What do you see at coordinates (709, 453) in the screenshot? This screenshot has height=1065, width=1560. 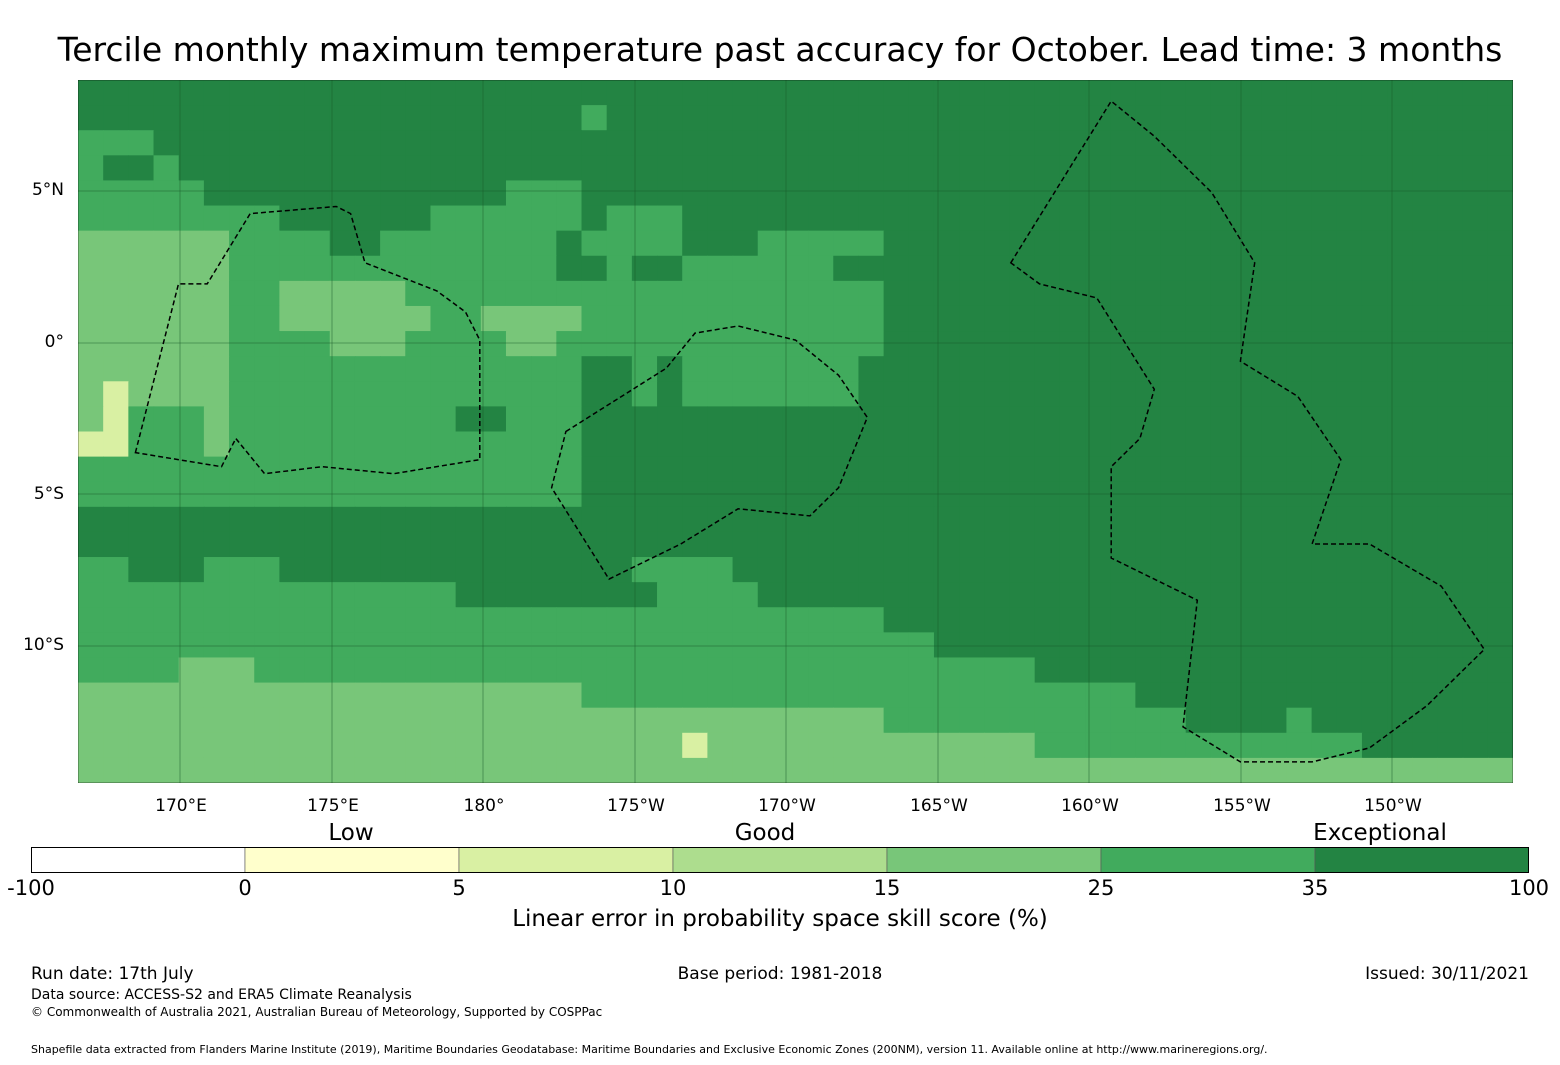 I see `eez-boundary` at bounding box center [709, 453].